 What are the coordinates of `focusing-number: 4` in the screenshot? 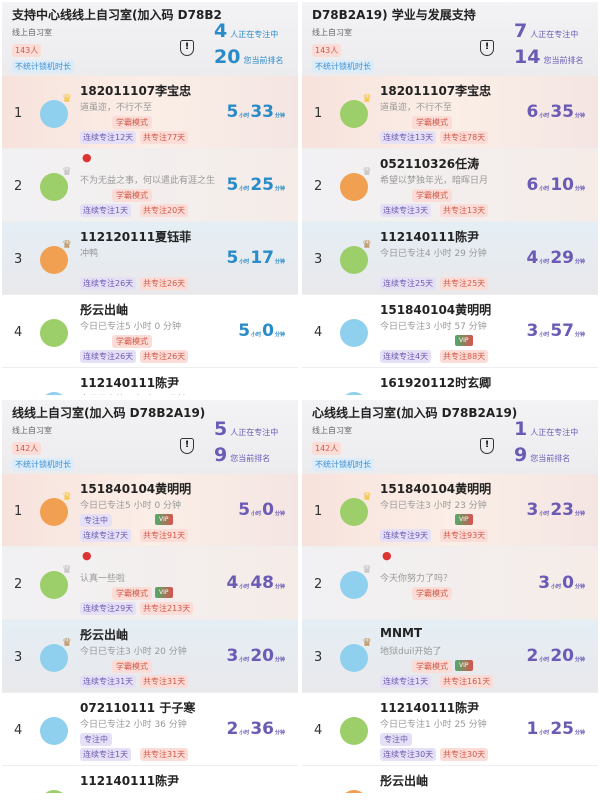 It's located at (221, 31).